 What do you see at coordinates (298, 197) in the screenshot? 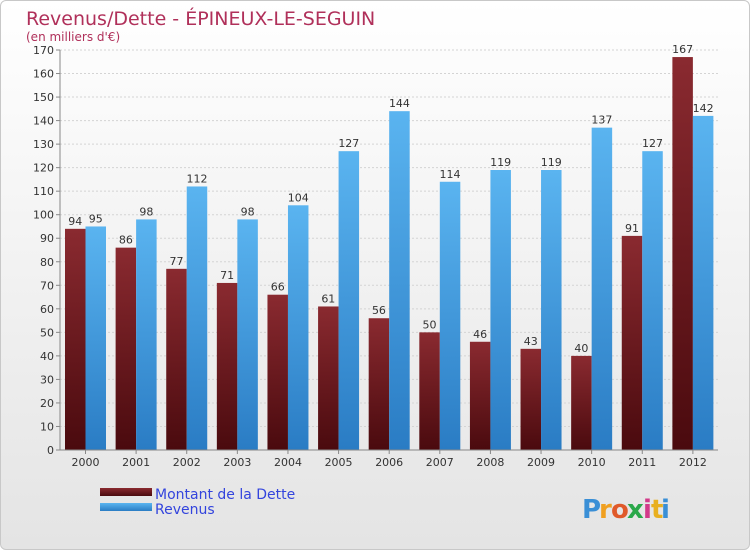
I see `value-label-revenus: 104` at bounding box center [298, 197].